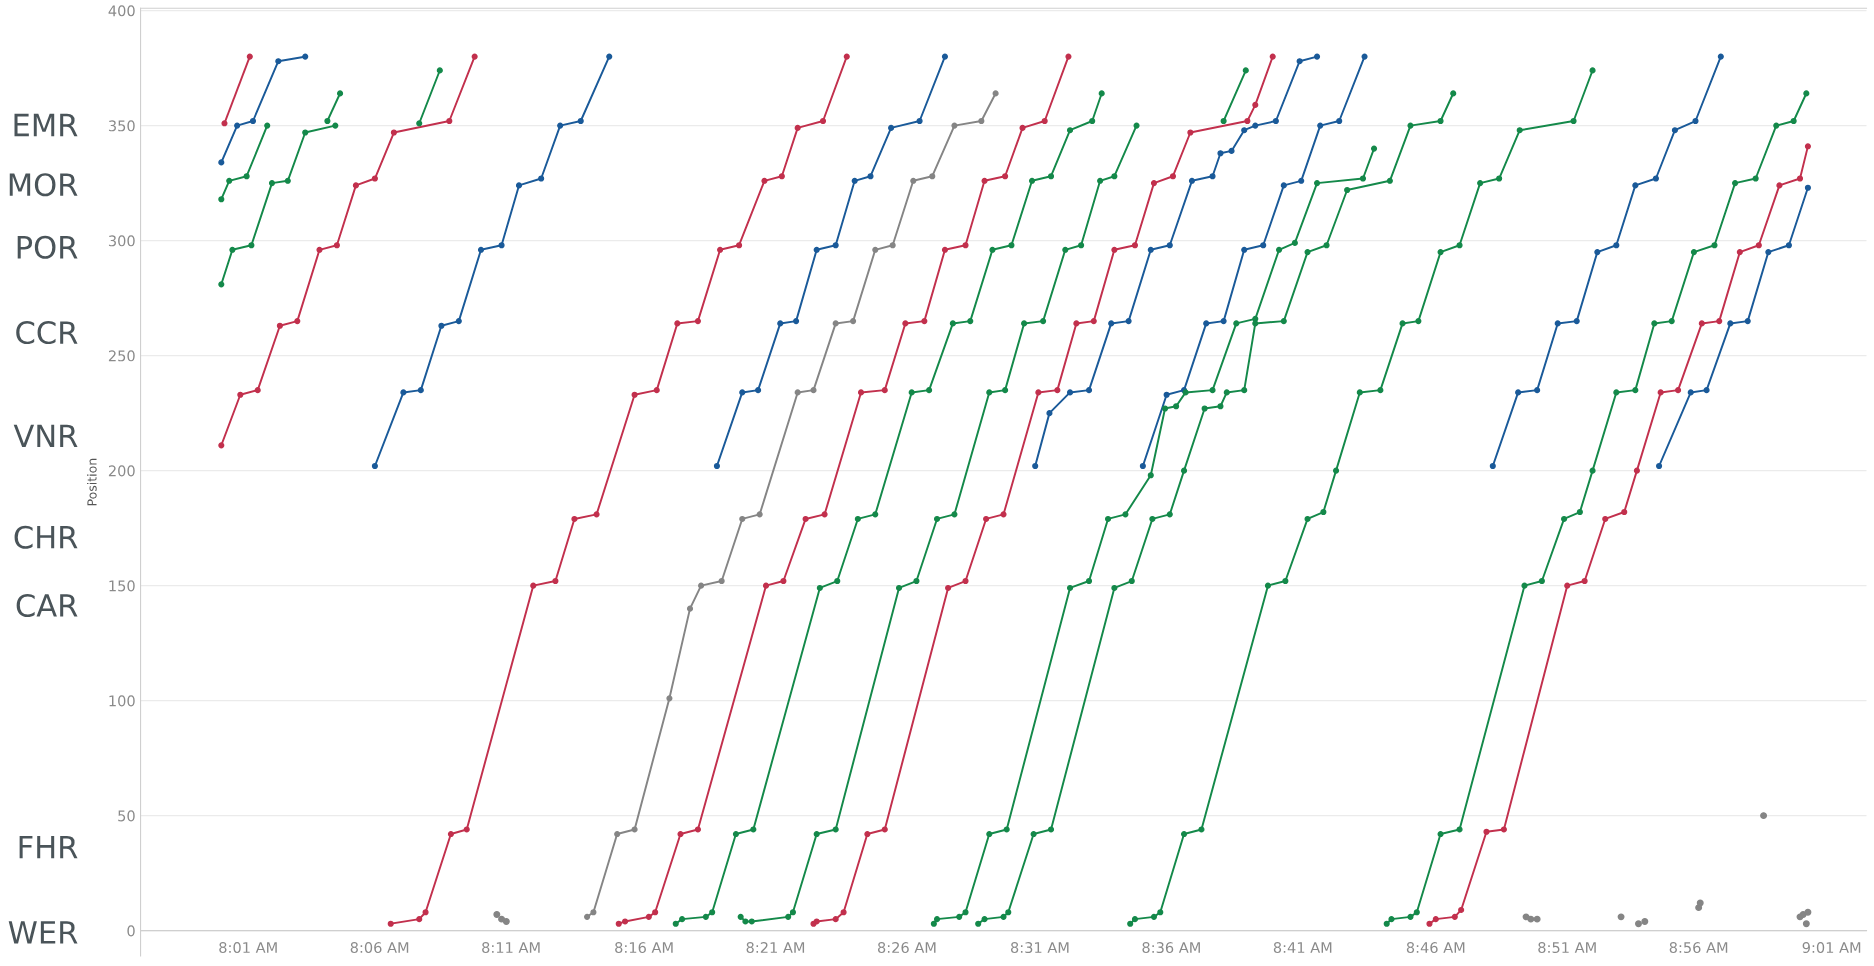 The image size is (1874, 966). I want to click on y-tick-label: 50, so click(126, 816).